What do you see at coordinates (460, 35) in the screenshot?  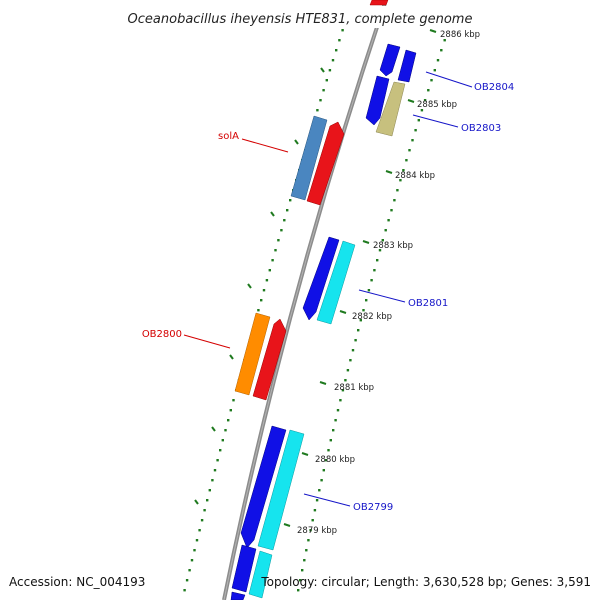 I see `tick-label: 2886 kbp` at bounding box center [460, 35].